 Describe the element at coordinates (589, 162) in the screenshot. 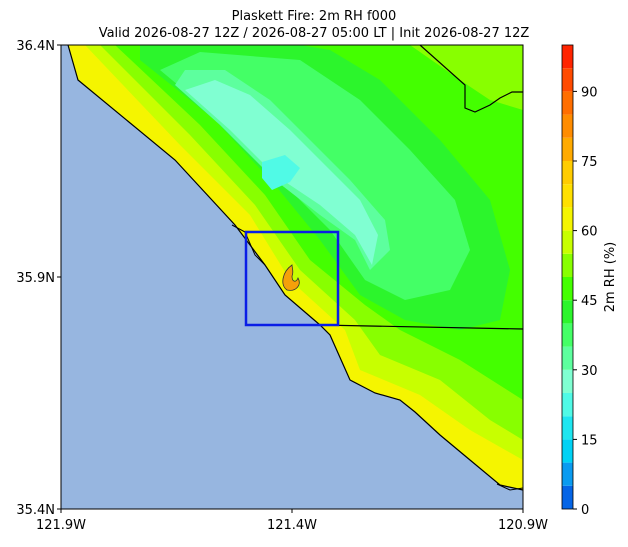

I see `colorbar-tick-label: 75` at that location.